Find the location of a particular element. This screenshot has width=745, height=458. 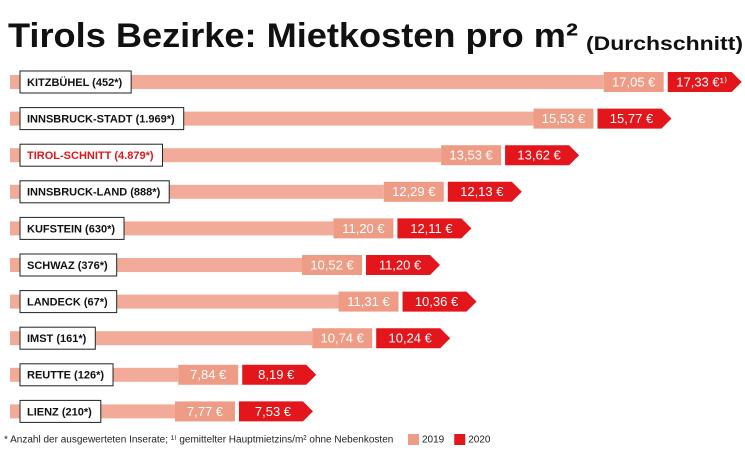

category-label: INNSBRUCK-STADT (1.969*) is located at coordinates (101, 120).